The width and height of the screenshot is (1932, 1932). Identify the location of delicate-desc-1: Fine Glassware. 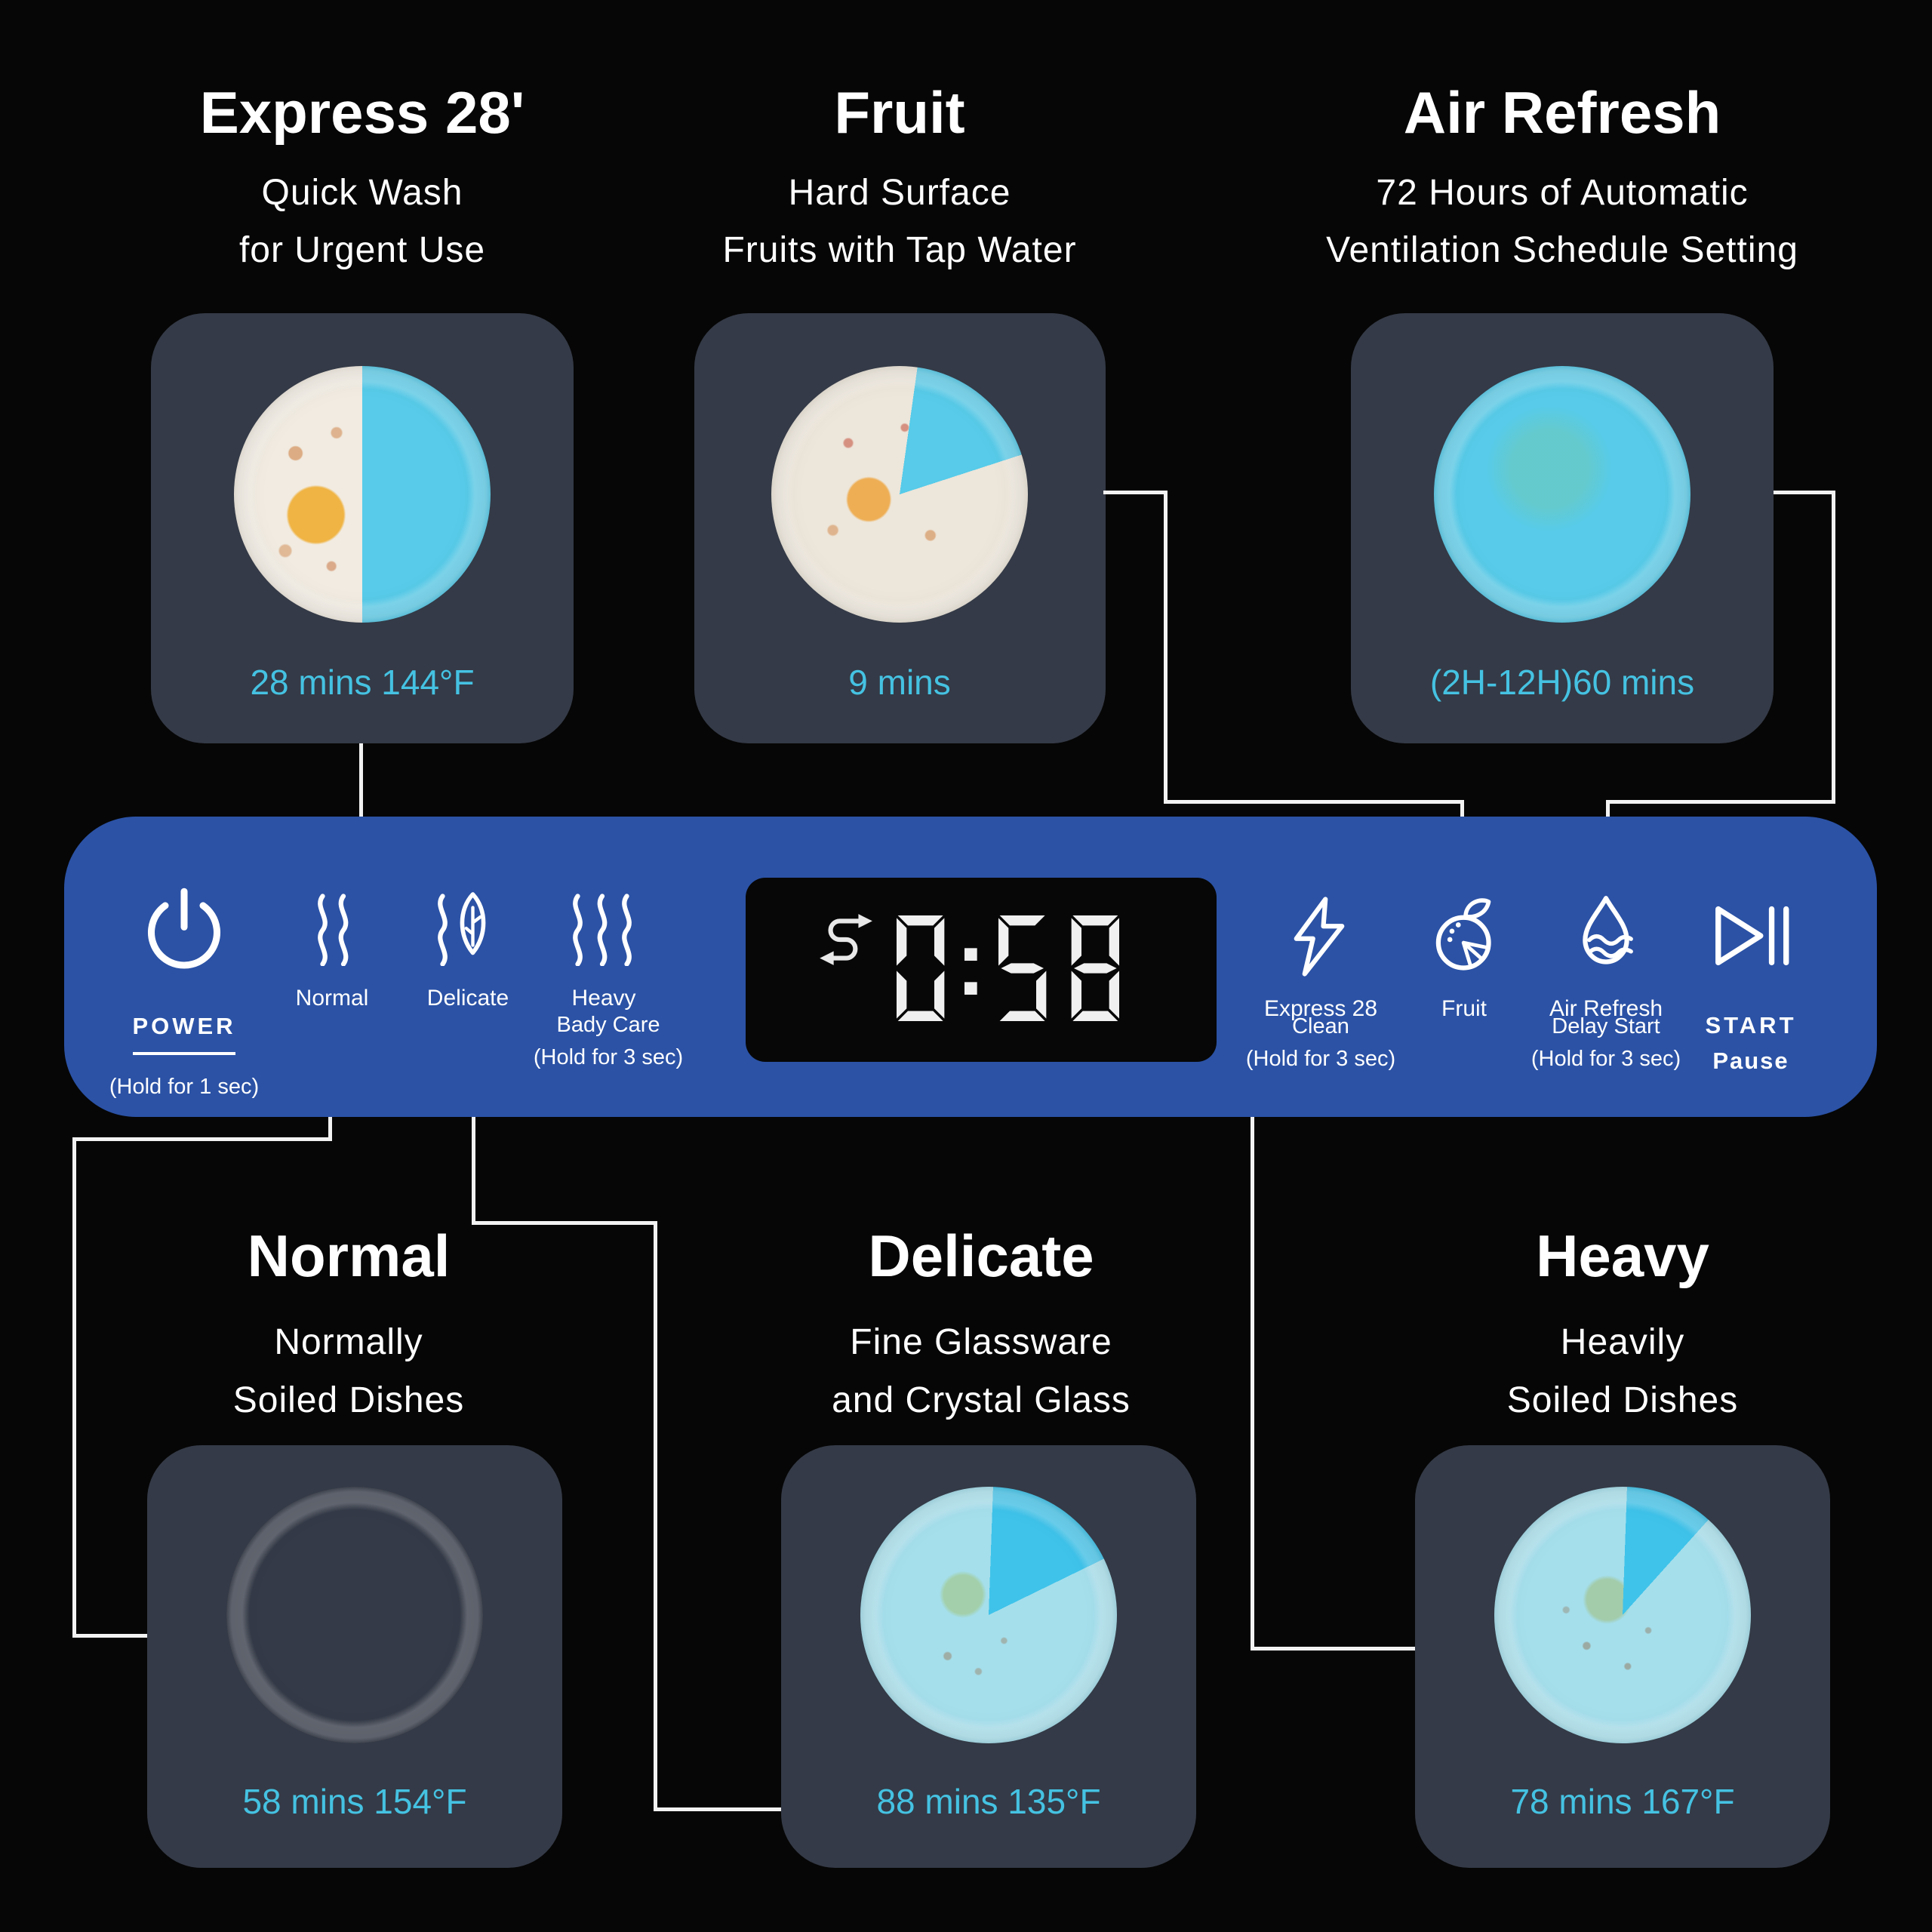
(981, 1342).